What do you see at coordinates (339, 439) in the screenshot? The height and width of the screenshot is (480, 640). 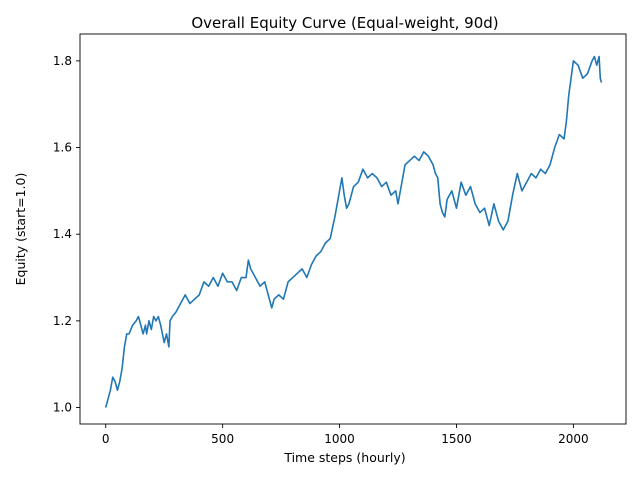 I see `x-tick-label: 1000` at bounding box center [339, 439].